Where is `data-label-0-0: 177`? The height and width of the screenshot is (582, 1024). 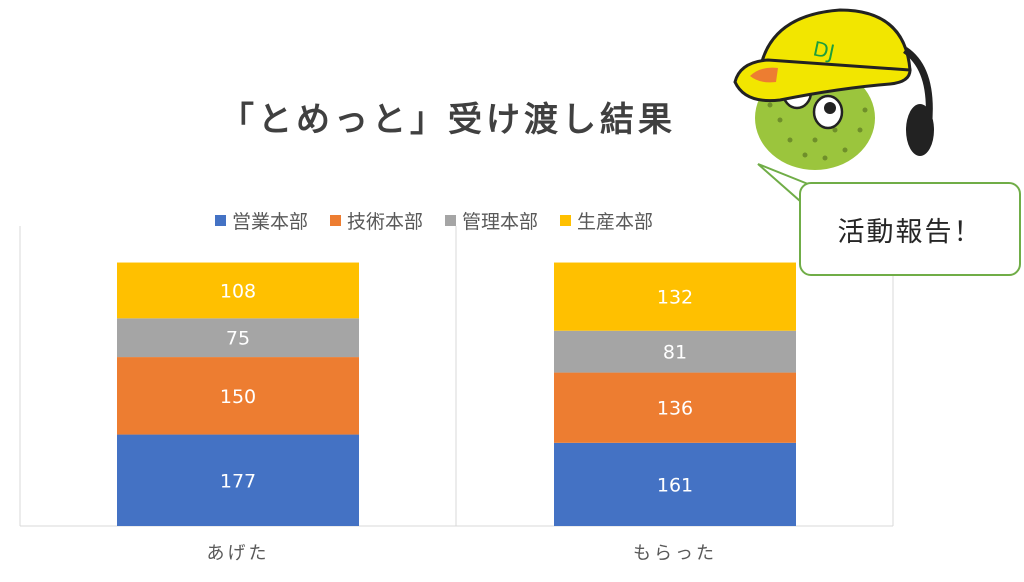
data-label-0-0: 177 is located at coordinates (238, 481).